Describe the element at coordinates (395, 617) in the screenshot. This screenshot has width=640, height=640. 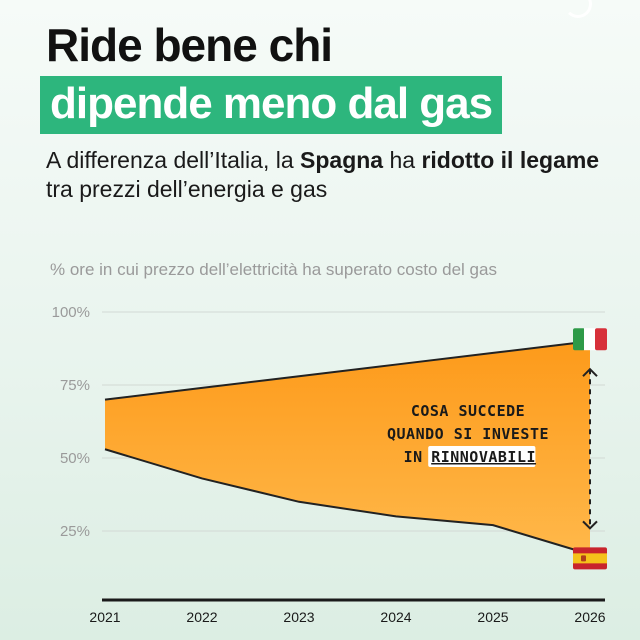
I see `x-tick-label: 2024` at that location.